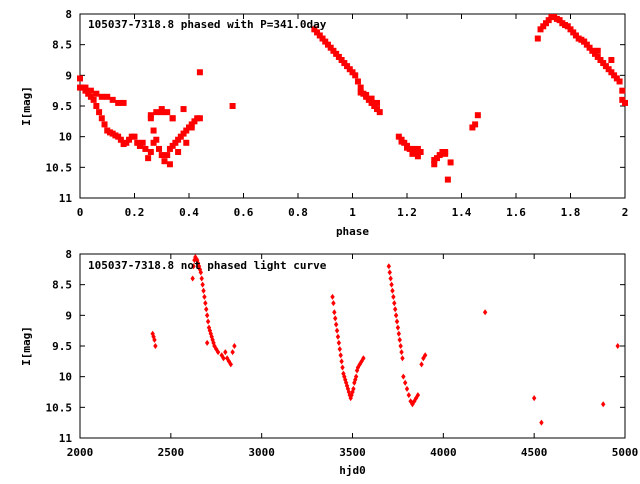  Describe the element at coordinates (80, 452) in the screenshot. I see `x-tick-label: 2000` at that location.